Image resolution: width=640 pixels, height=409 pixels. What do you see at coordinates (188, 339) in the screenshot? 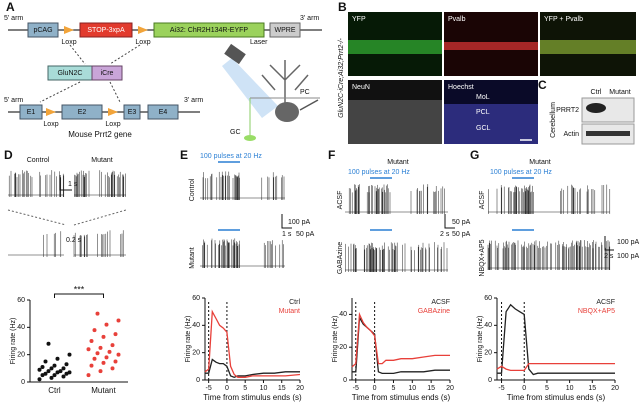
I see `y-axis-label: Firing rate (Hz)` at bounding box center [188, 339].